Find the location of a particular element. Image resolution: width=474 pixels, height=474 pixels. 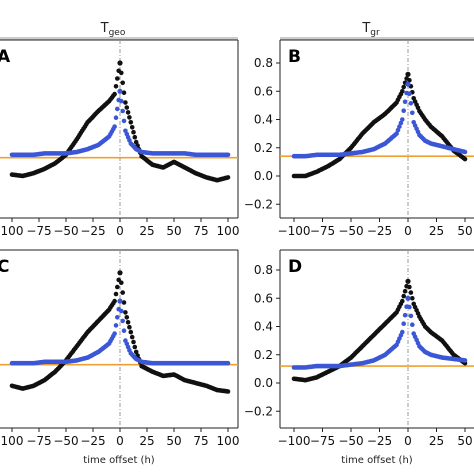

panel-title: Tgr is located at coordinates (370, 29).